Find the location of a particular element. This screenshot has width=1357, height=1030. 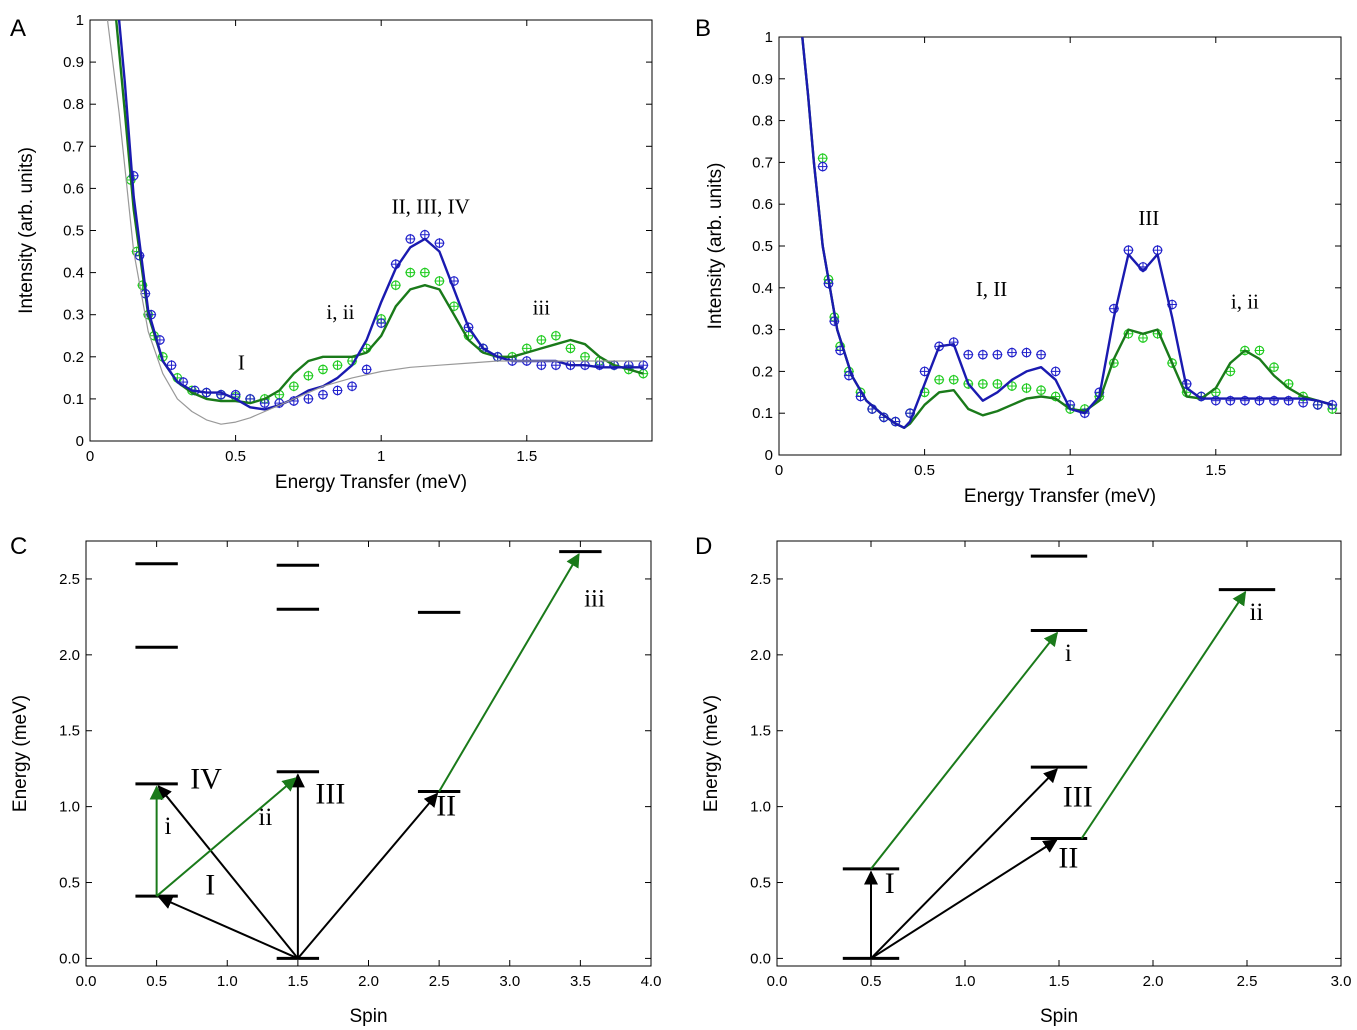

panel-letter-d: D is located at coordinates (703, 546).